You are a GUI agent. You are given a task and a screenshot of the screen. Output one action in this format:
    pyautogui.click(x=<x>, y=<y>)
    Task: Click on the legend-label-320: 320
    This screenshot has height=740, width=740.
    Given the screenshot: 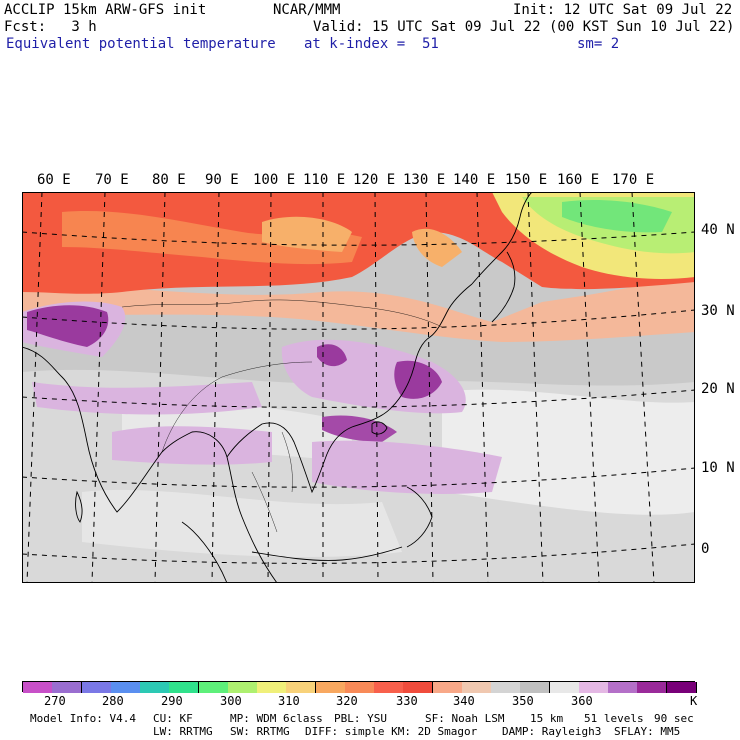 What is the action you would take?
    pyautogui.click(x=347, y=701)
    